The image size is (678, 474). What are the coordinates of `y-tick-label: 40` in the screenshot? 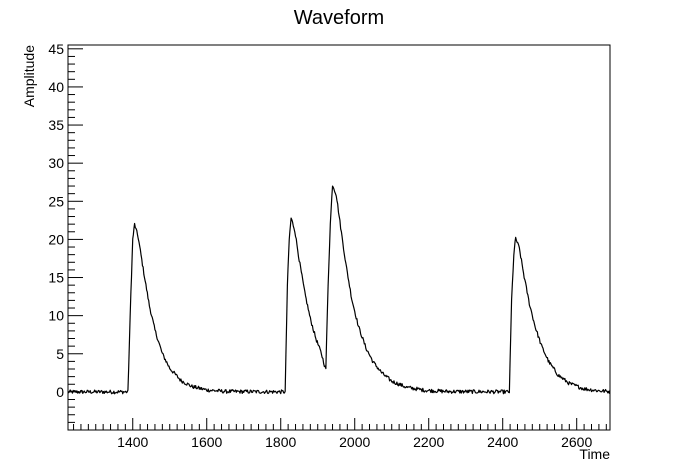 It's located at (56, 87).